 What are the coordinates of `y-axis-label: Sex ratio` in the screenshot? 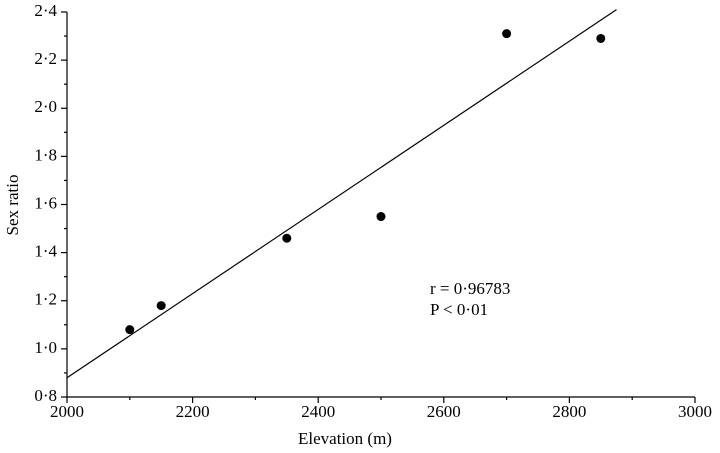 It's located at (12, 205).